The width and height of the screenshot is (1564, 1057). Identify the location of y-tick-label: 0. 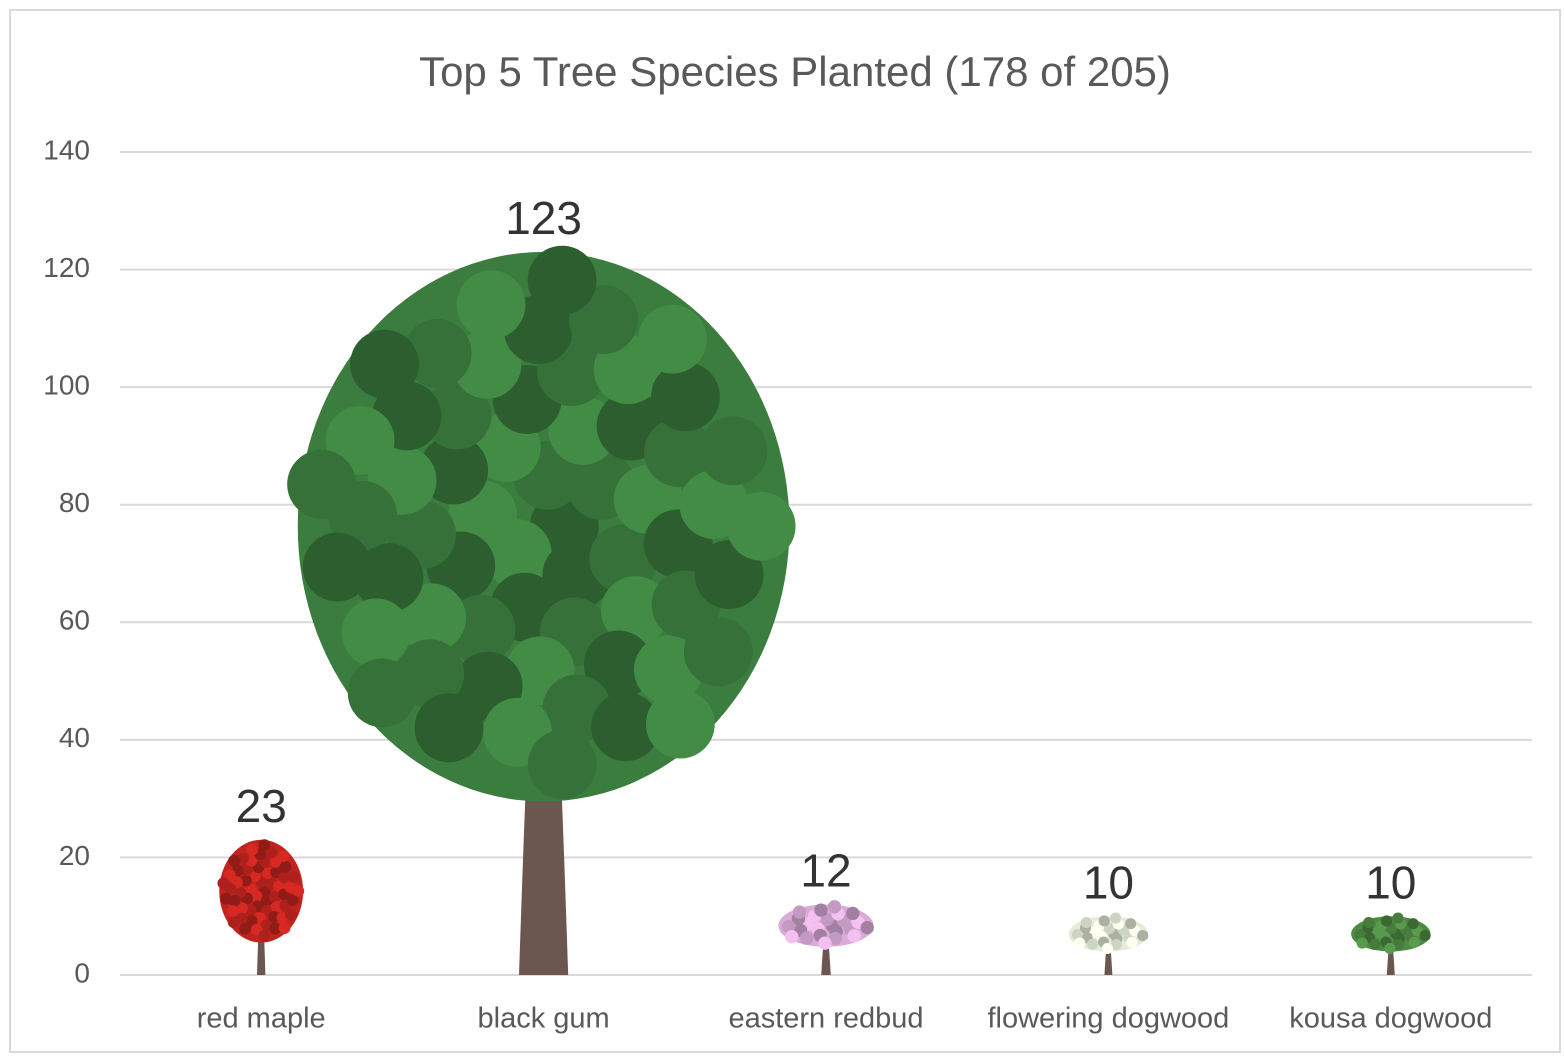
(82, 972).